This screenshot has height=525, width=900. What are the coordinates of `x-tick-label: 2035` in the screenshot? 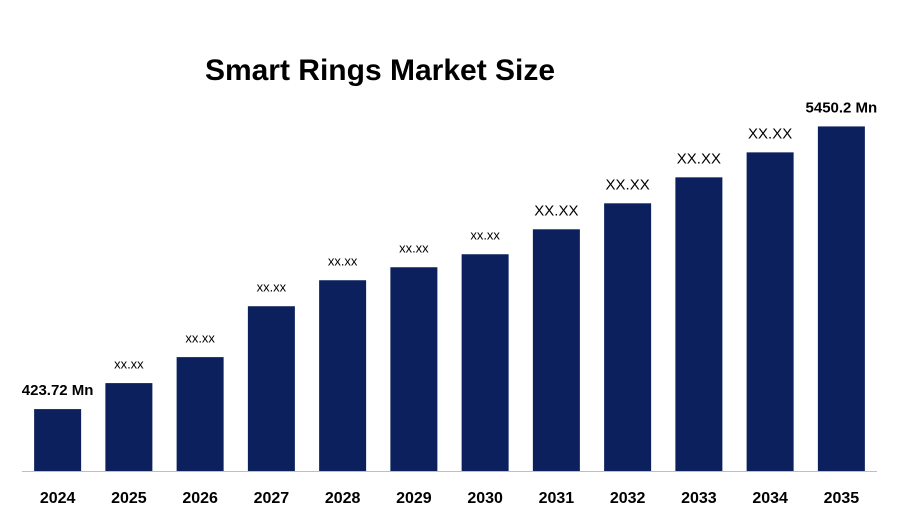 It's located at (842, 498).